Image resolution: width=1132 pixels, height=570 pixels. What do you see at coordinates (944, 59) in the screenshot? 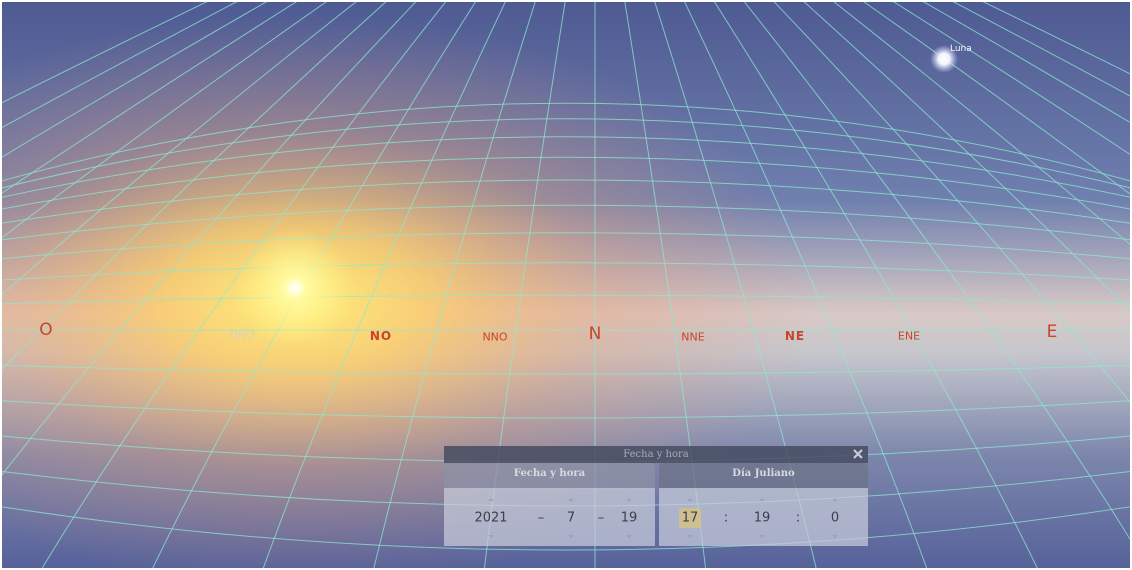
I see `moon` at bounding box center [944, 59].